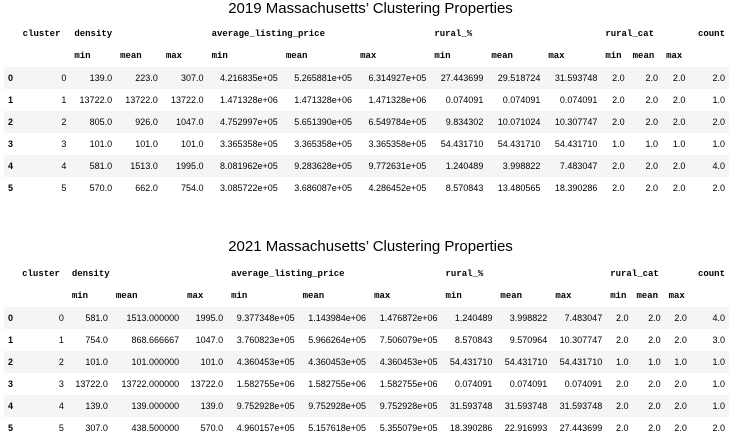  What do you see at coordinates (519, 188) in the screenshot?
I see `table-cell: 13.480565` at bounding box center [519, 188].